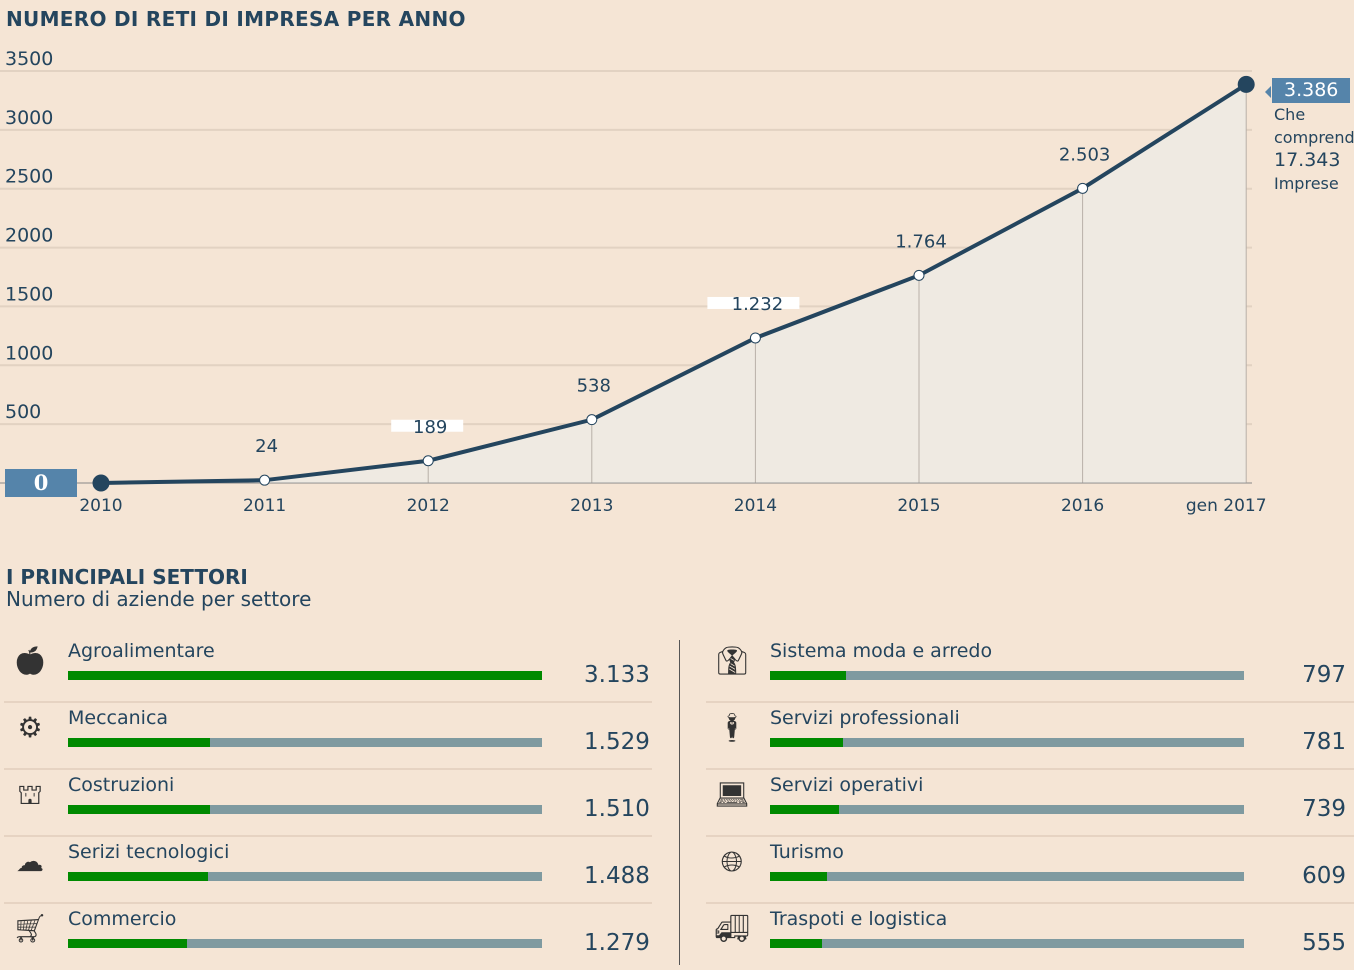  What do you see at coordinates (141, 651) in the screenshot?
I see `sector-label: Agroalimentare` at bounding box center [141, 651].